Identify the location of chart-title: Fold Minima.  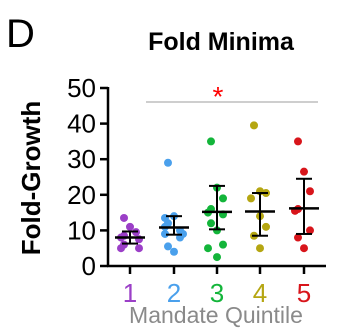
(221, 42).